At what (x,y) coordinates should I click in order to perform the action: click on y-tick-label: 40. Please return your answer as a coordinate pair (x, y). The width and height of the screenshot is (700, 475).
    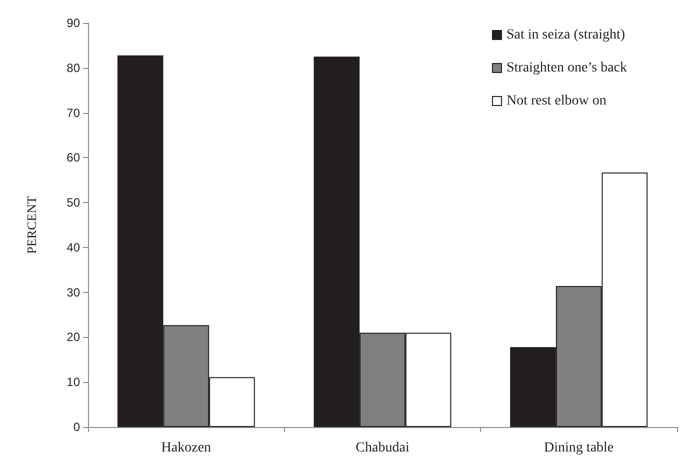
    Looking at the image, I should click on (73, 247).